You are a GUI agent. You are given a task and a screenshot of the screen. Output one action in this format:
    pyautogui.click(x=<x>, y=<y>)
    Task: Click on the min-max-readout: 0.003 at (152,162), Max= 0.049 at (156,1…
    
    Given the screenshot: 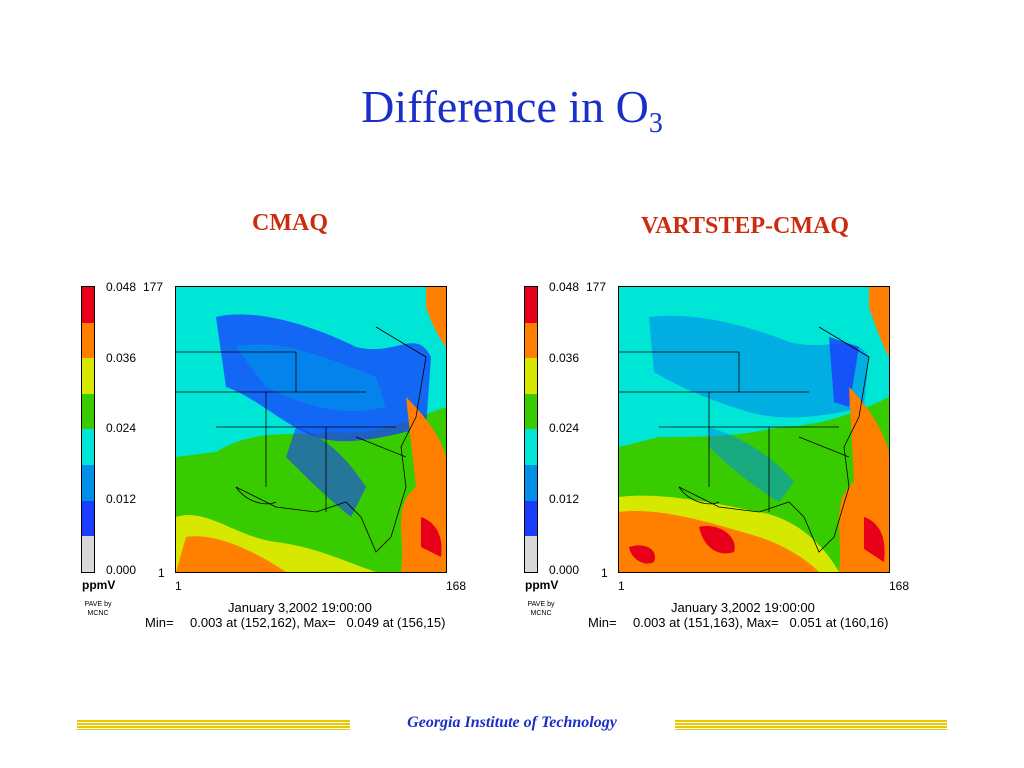 What is the action you would take?
    pyautogui.click(x=318, y=622)
    